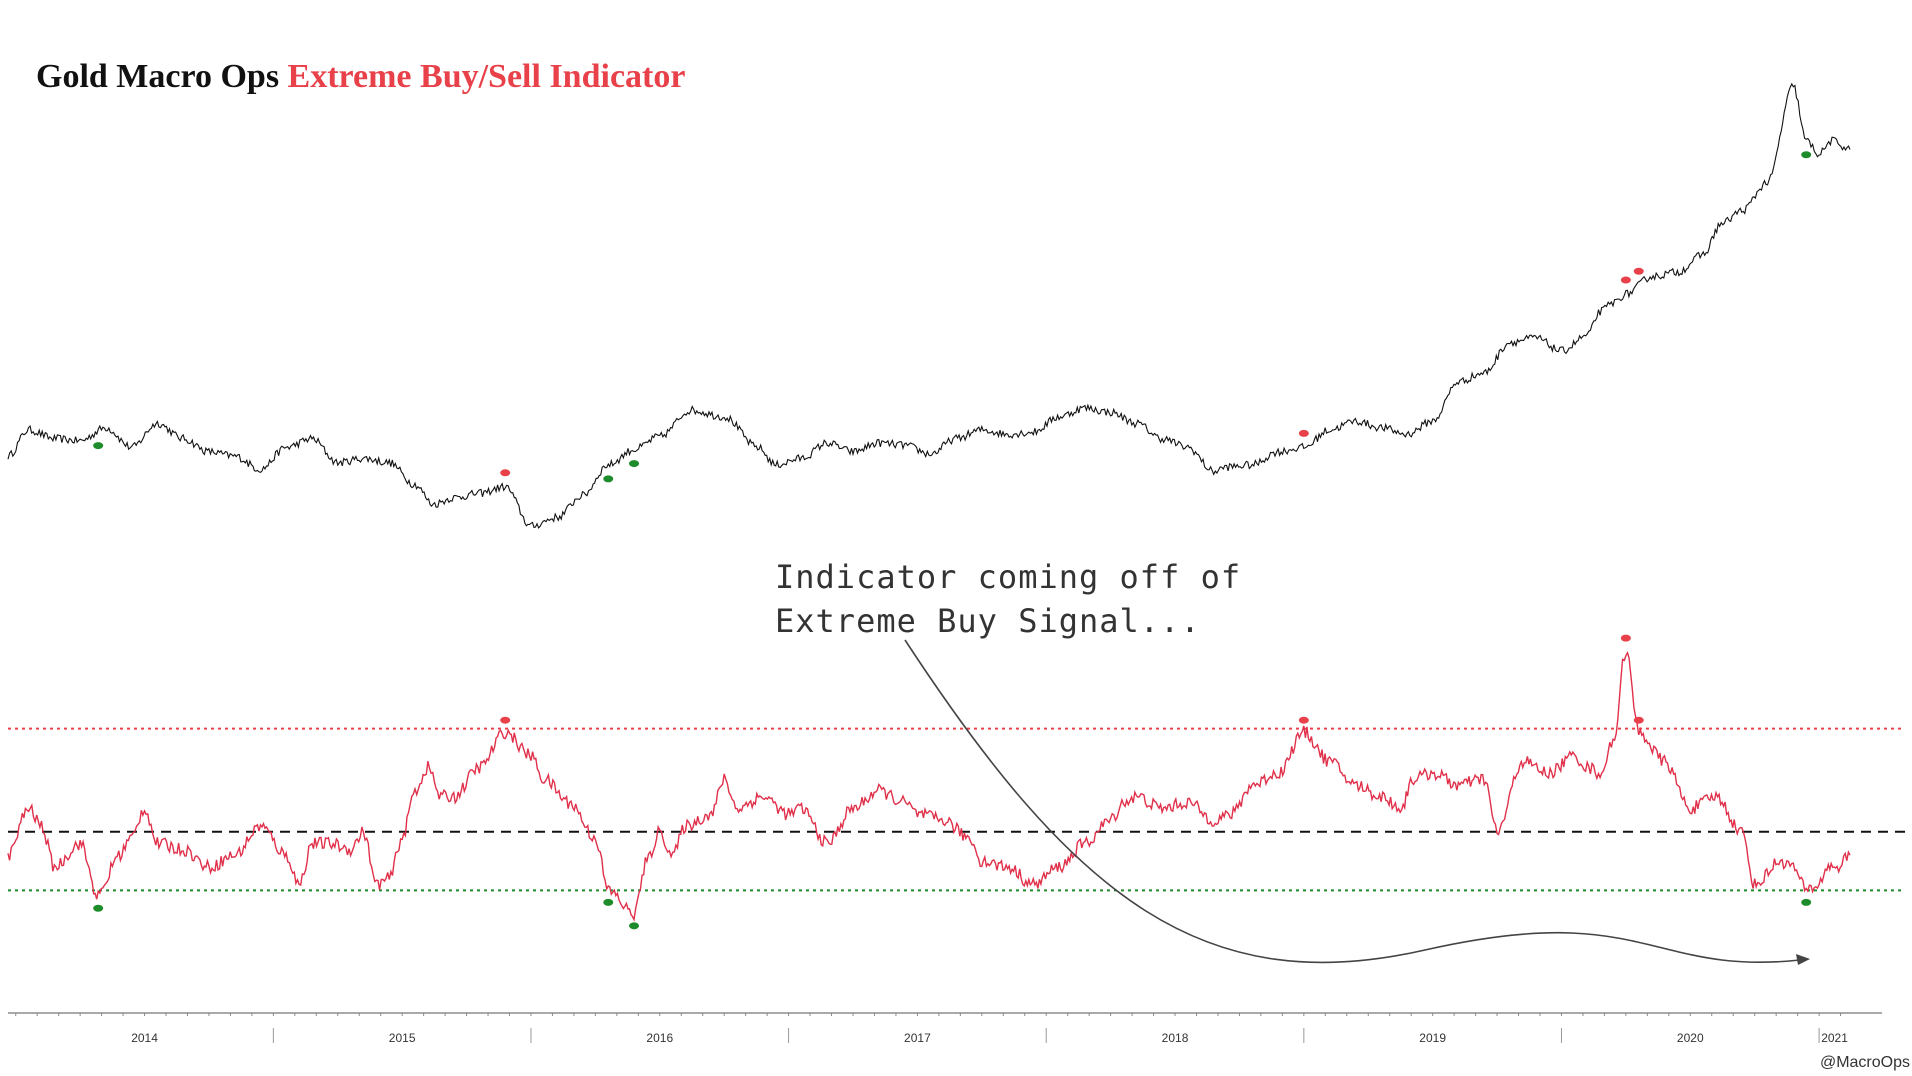 This screenshot has height=1076, width=1912. Describe the element at coordinates (144, 1038) in the screenshot. I see `x-tick-label: 2014` at that location.